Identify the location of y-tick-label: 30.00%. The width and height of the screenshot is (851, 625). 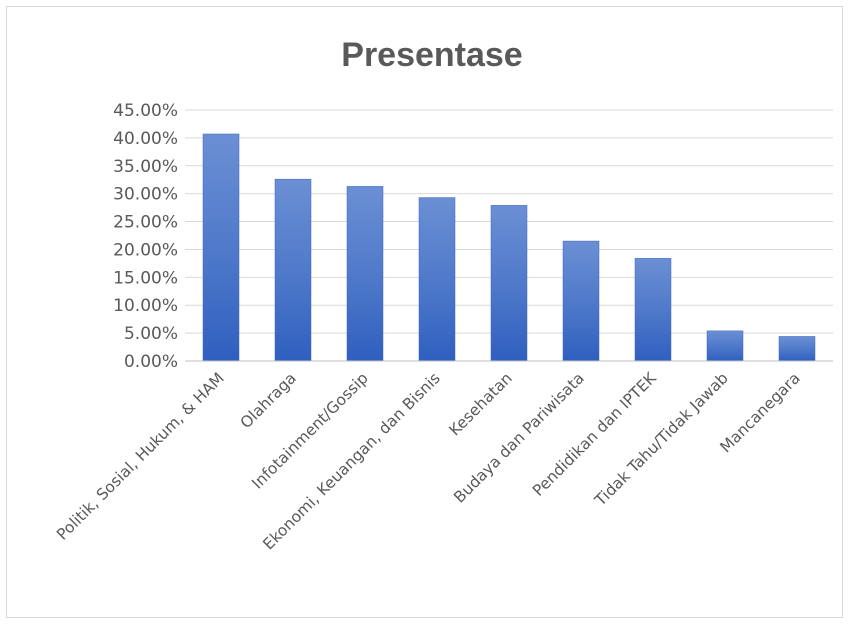
(145, 195).